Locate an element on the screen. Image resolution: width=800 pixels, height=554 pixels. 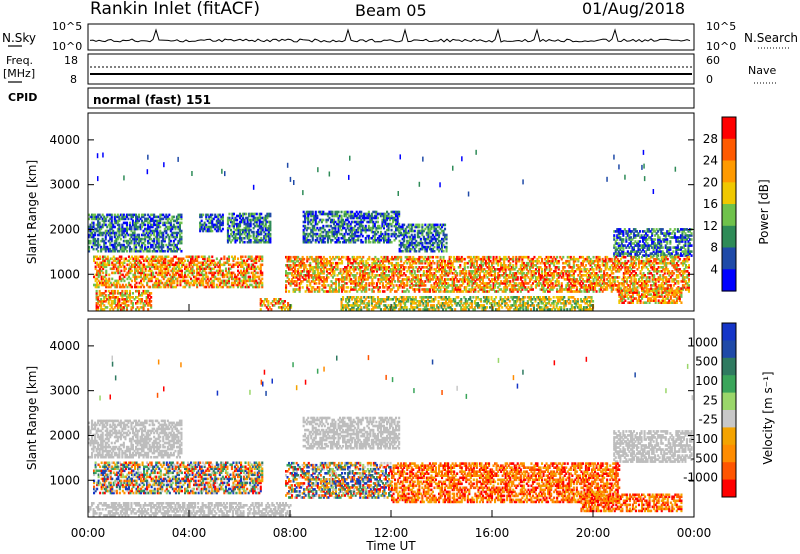
freq-label: Freq. is located at coordinates (19, 60).